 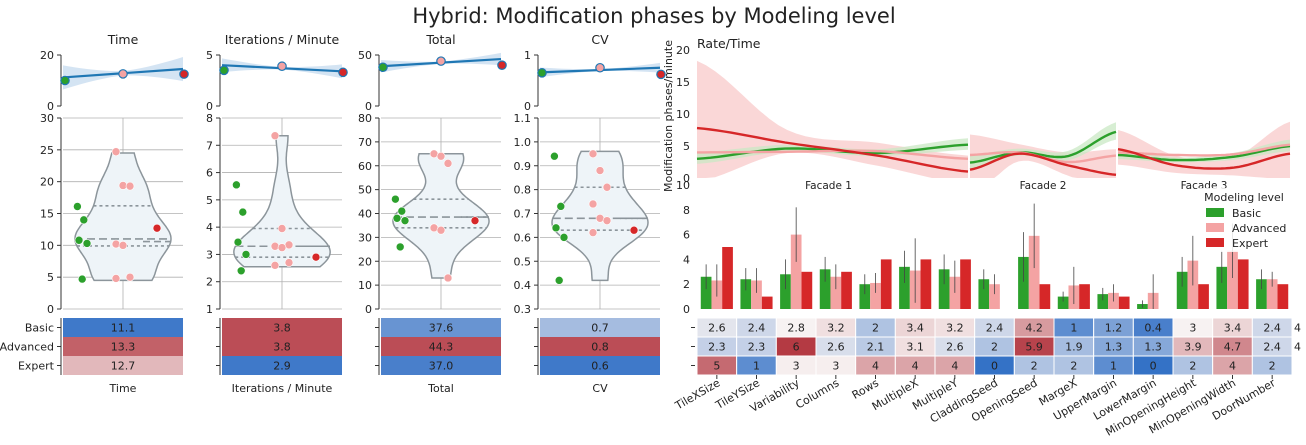 I want to click on heatmap-value: 13.3, so click(x=123, y=347).